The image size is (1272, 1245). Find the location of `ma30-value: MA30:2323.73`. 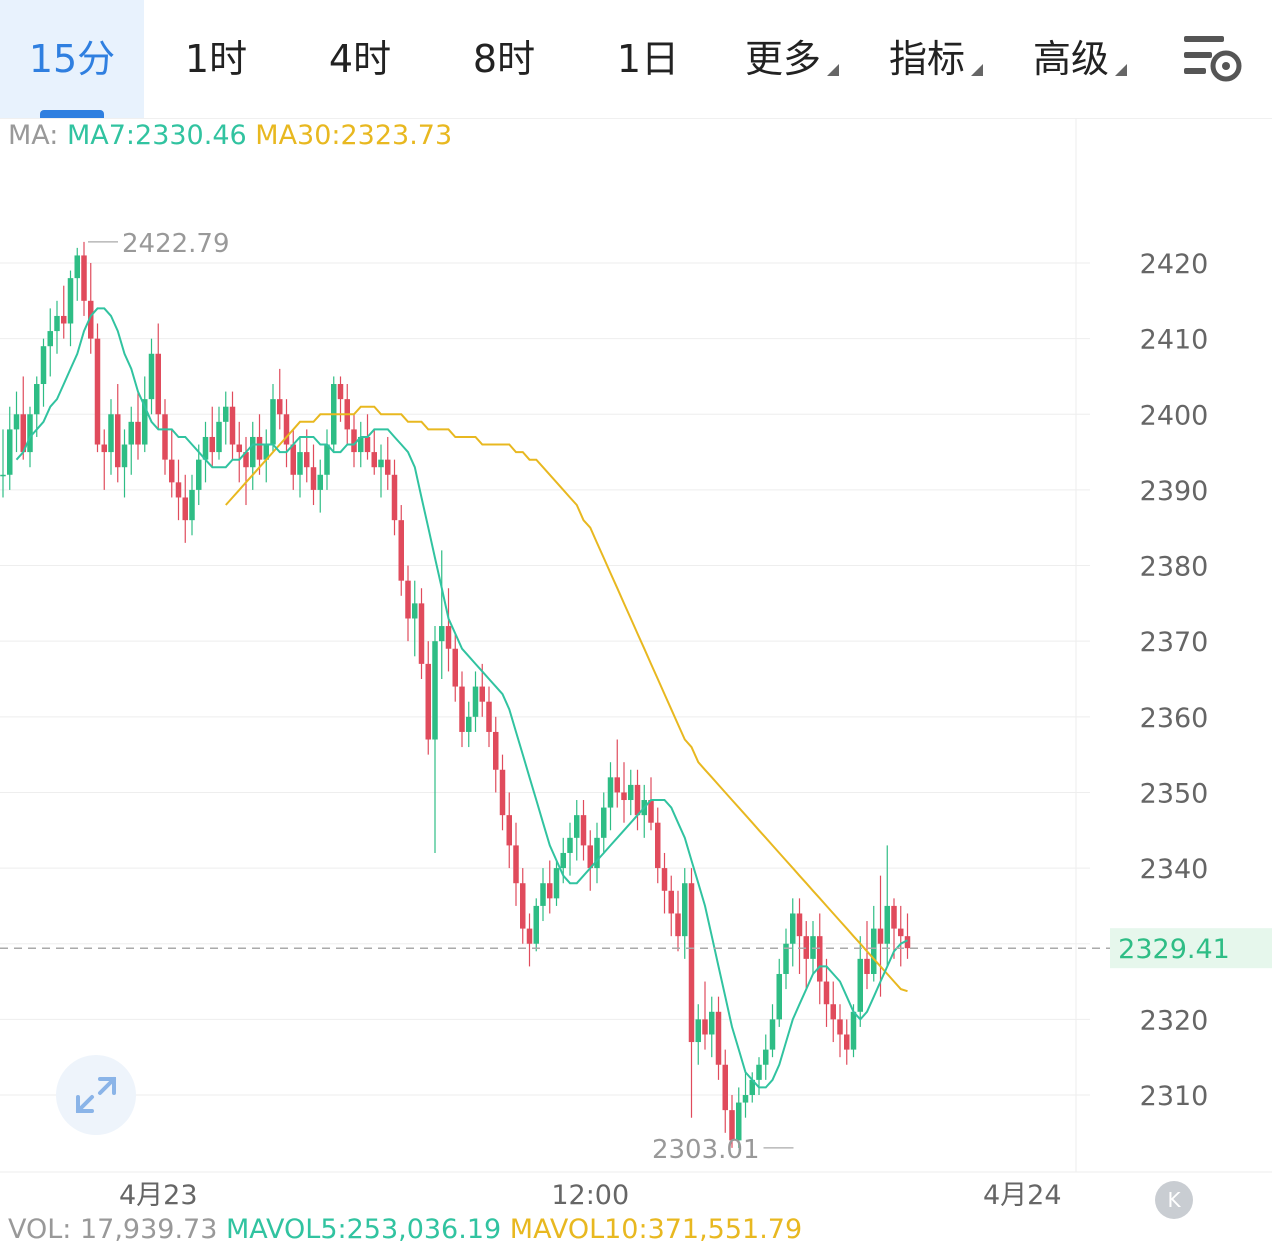

ma30-value: MA30:2323.73 is located at coordinates (354, 135).